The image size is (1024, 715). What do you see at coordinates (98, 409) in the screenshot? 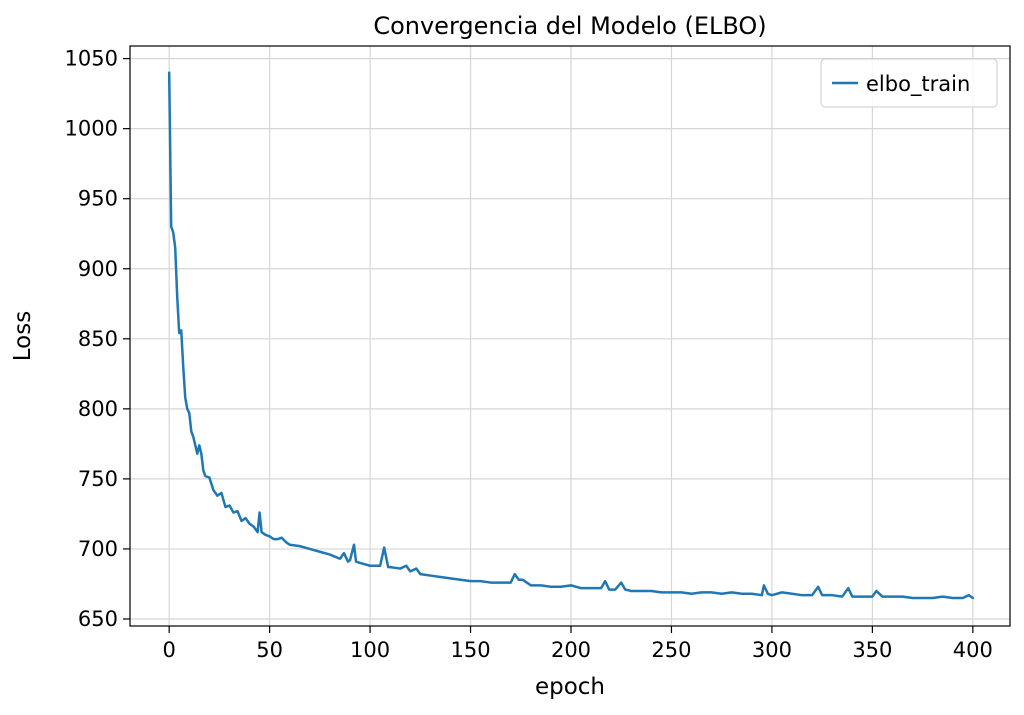
I see `y-tick-label: 800` at bounding box center [98, 409].